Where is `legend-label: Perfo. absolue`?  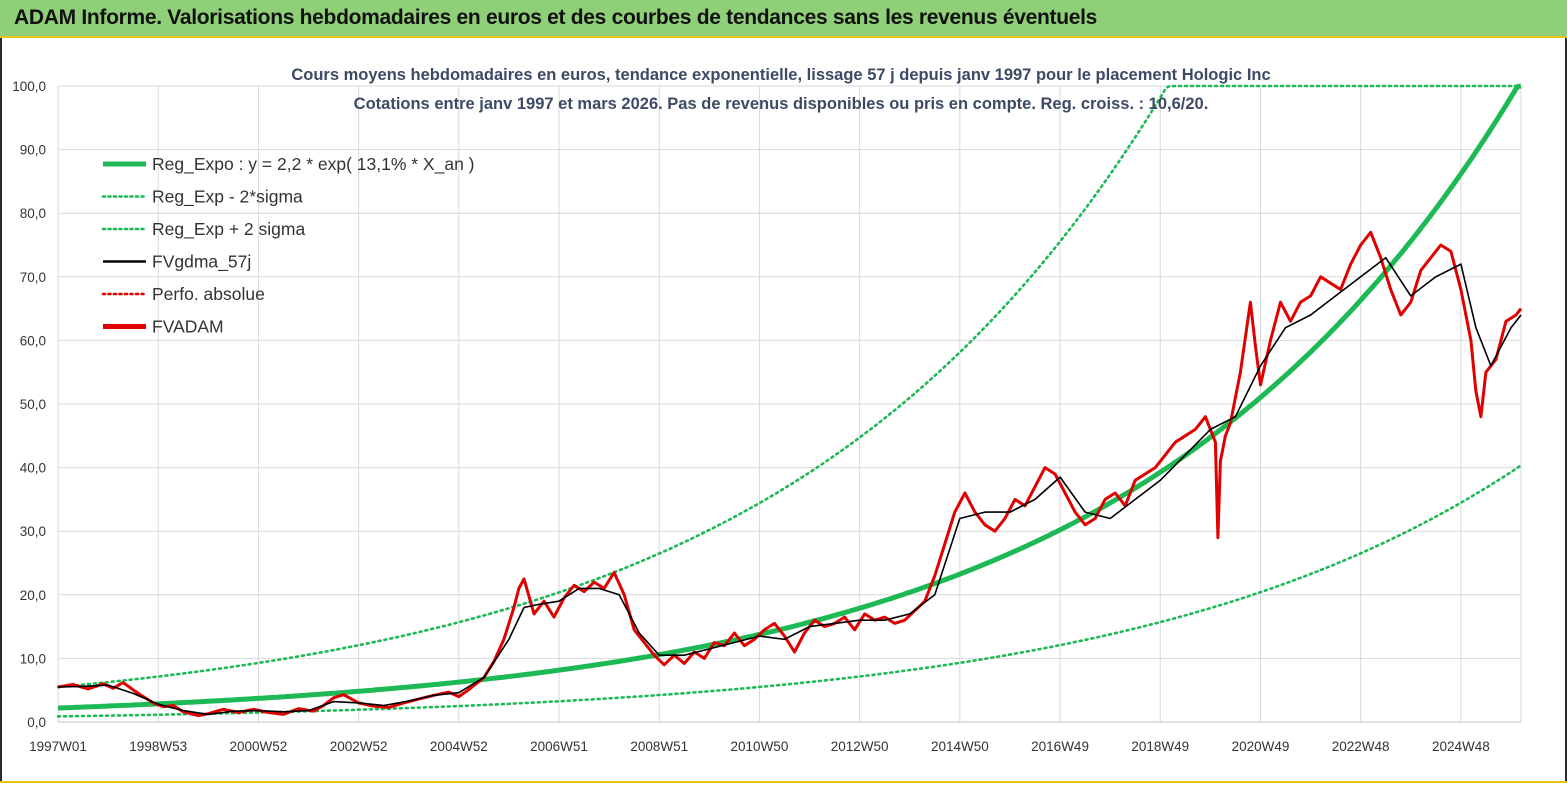
legend-label: Perfo. absolue is located at coordinates (208, 294).